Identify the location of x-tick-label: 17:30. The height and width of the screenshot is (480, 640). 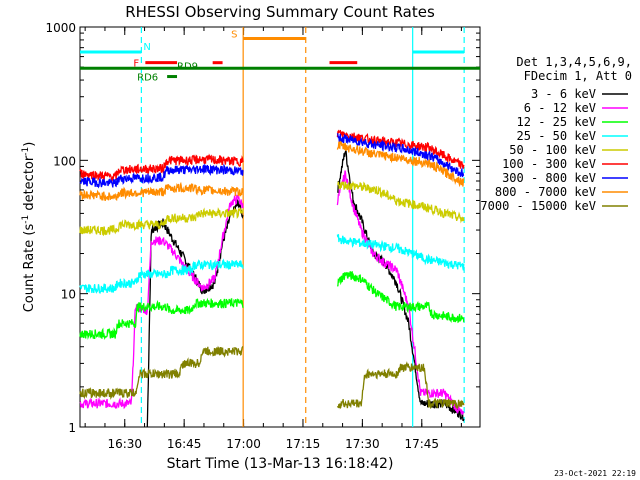
(362, 444).